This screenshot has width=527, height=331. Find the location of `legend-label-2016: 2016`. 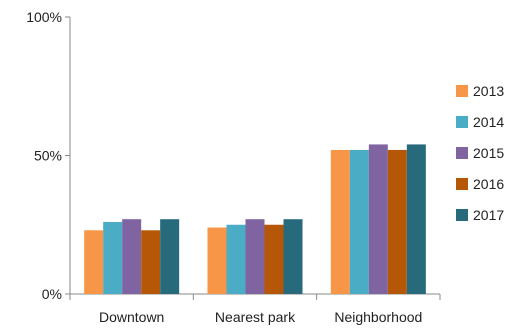

legend-label-2016: 2016 is located at coordinates (488, 184).